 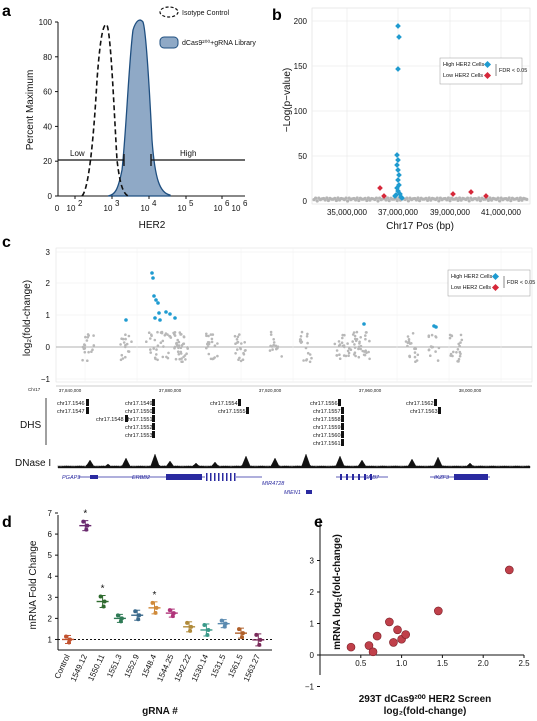 I want to click on panel-c-ytick-label: 3, so click(x=48, y=252).